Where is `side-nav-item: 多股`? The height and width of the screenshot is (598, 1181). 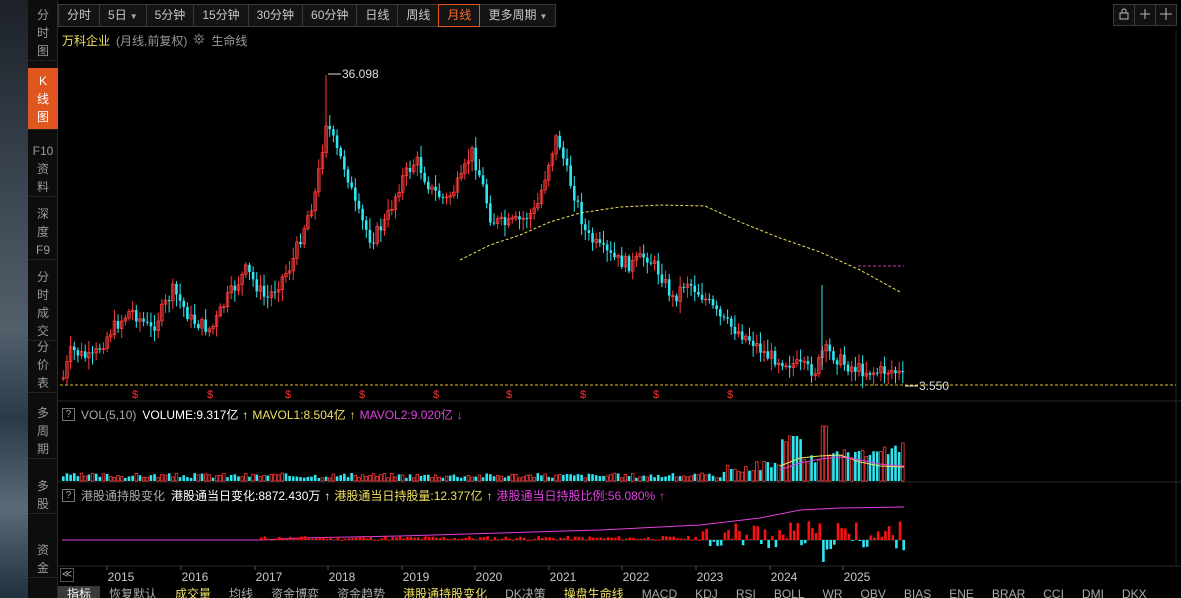
side-nav-item: 多股 is located at coordinates (43, 495).